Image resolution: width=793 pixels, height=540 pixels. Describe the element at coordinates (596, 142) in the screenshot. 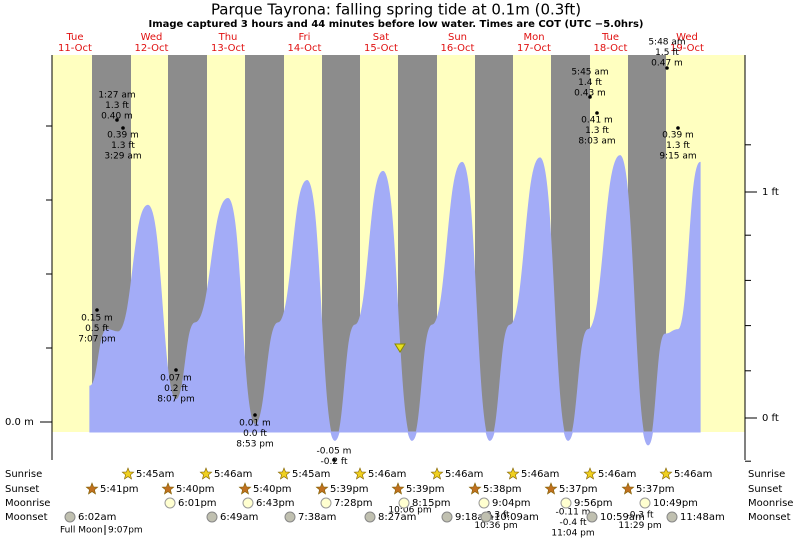

I see `extreme-label: 8:03 am` at that location.